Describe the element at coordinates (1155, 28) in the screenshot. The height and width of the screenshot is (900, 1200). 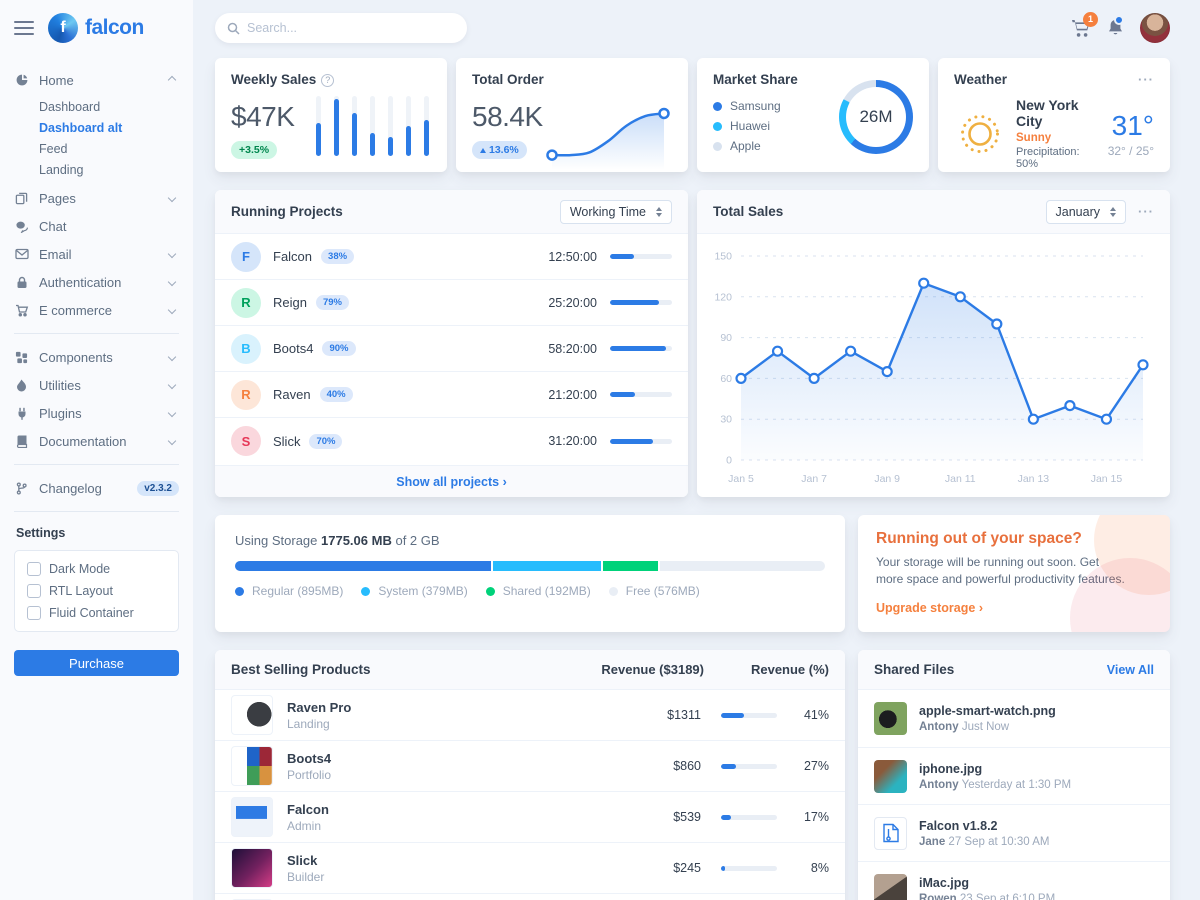
I see `user-avatar` at that location.